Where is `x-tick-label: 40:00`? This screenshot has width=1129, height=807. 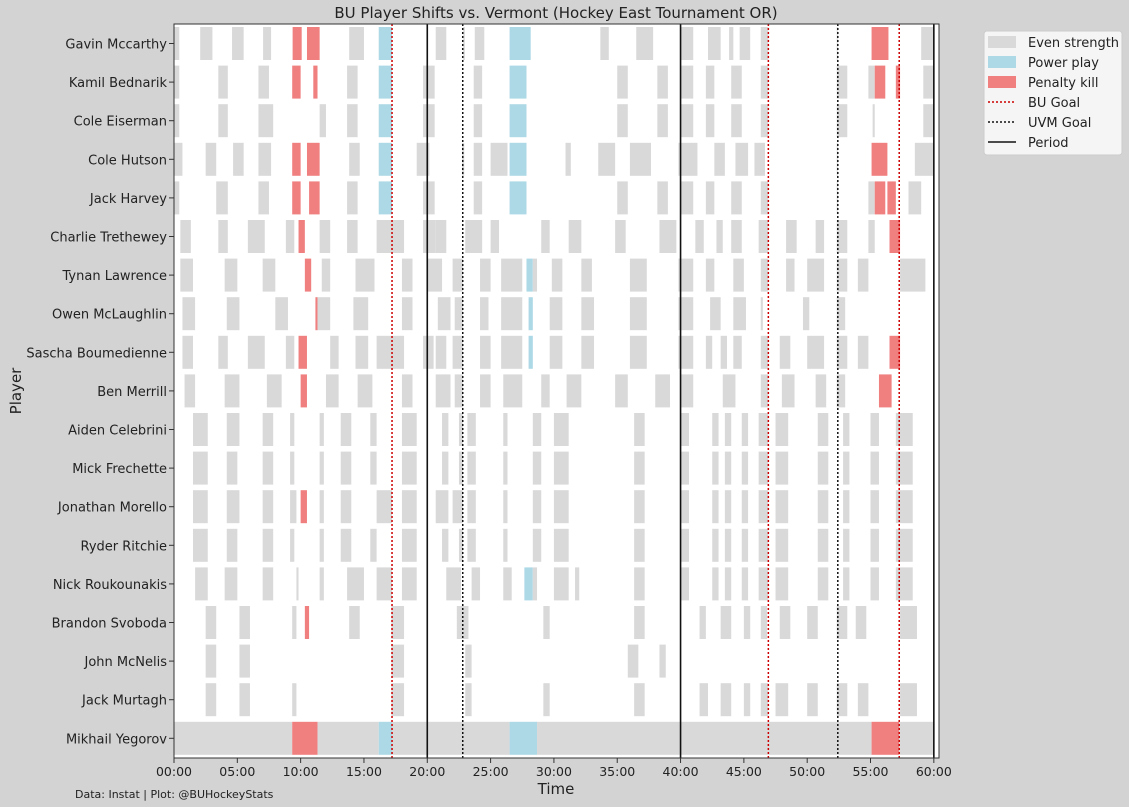
x-tick-label: 40:00 is located at coordinates (681, 771).